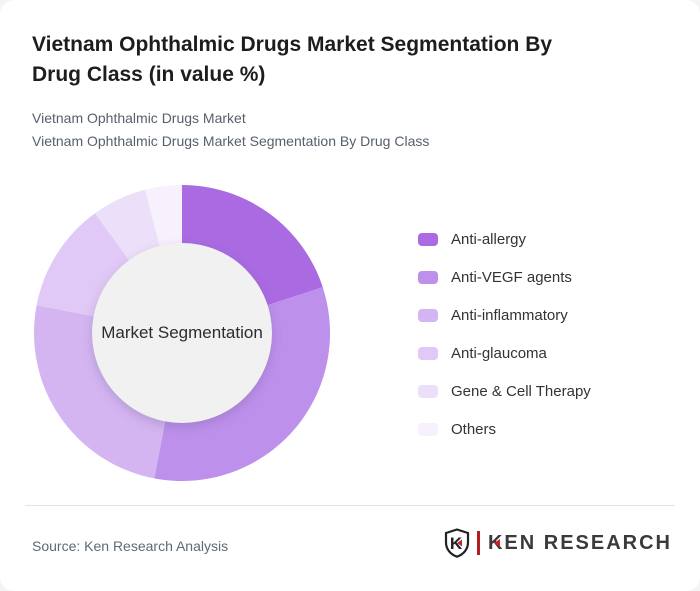 The width and height of the screenshot is (700, 591). I want to click on legend-item-anti-inflammatory: Anti-inflammatory, so click(504, 315).